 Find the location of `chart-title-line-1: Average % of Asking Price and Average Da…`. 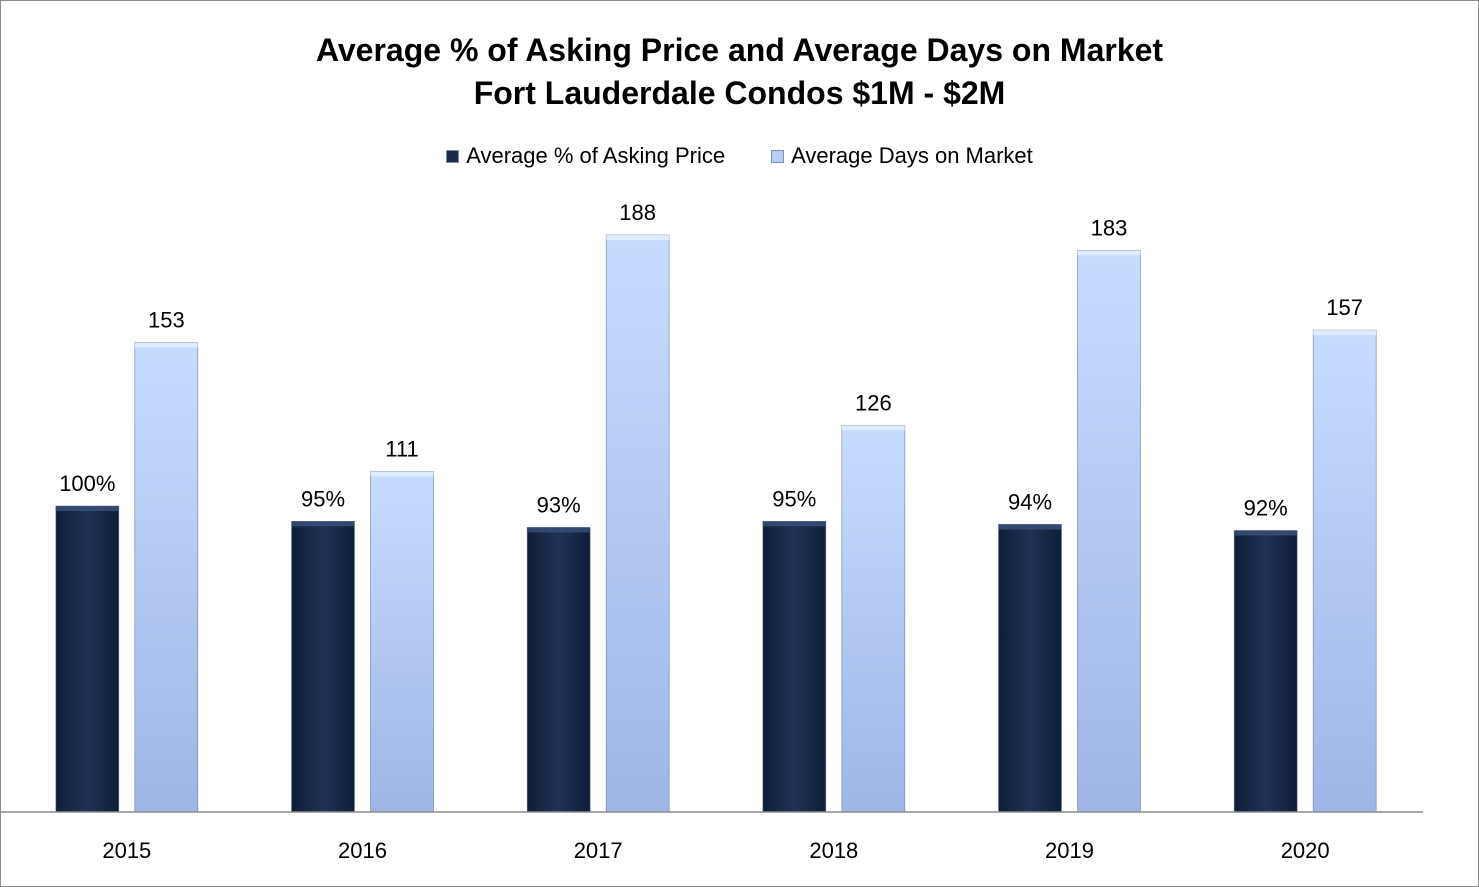

chart-title-line-1: Average % of Asking Price and Average Da… is located at coordinates (739, 50).